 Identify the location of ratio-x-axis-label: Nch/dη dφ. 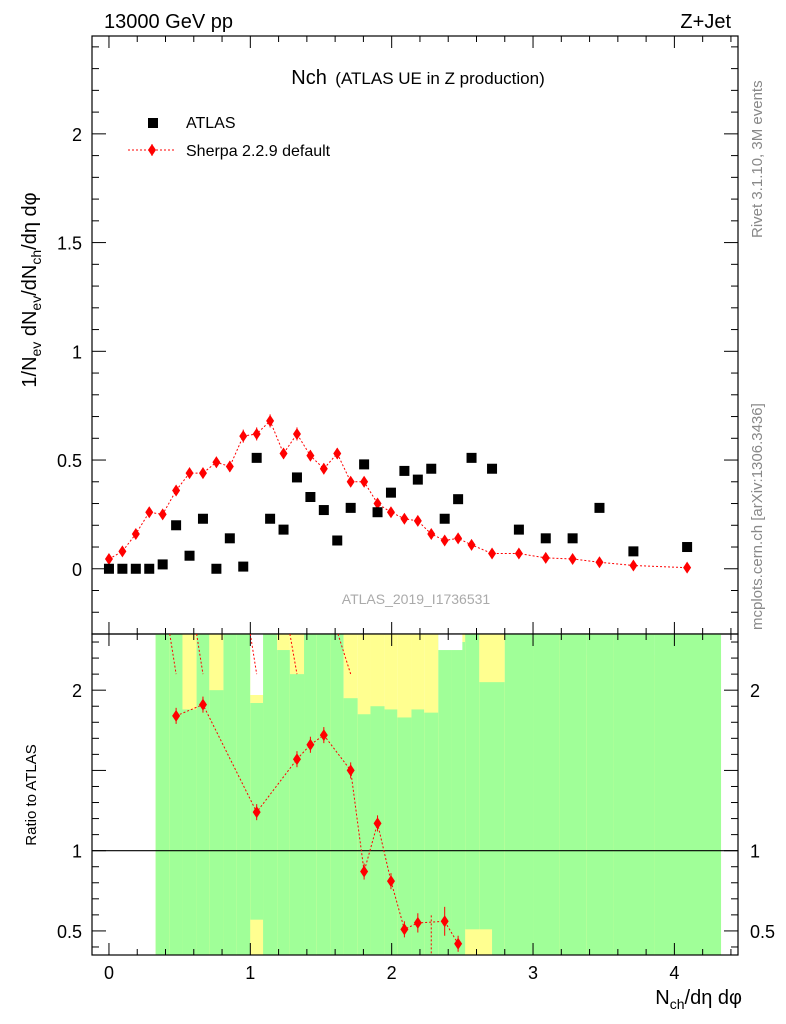
(698, 999).